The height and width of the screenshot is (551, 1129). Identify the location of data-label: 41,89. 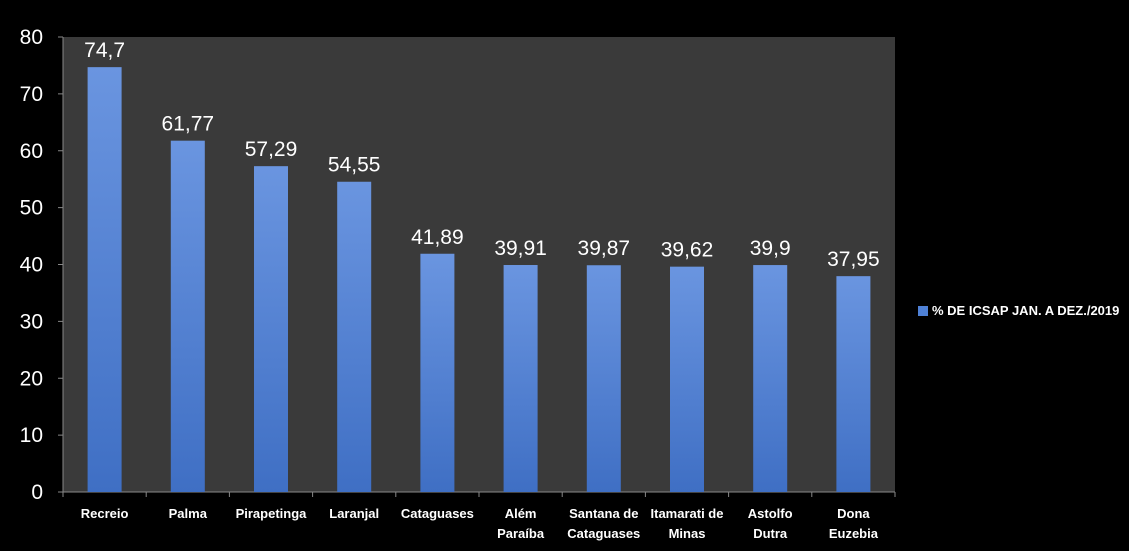
(437, 237).